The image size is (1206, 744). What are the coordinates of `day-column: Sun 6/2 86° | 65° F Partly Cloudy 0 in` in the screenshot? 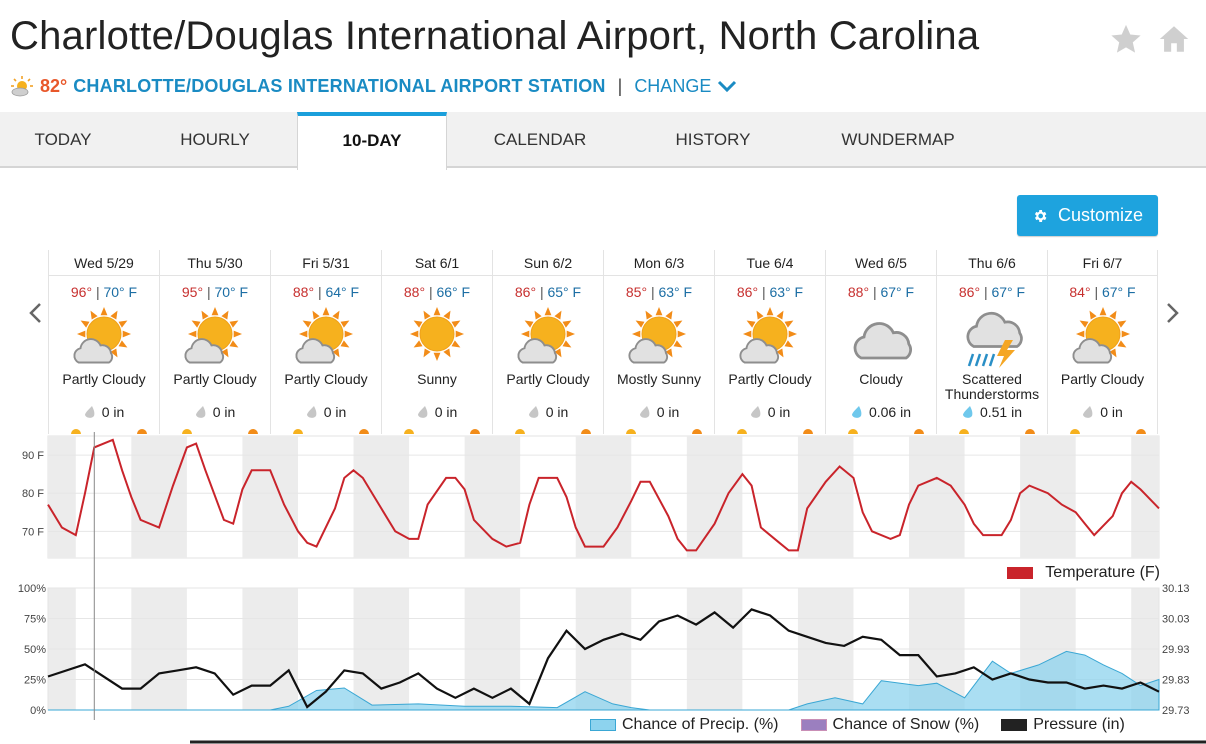 It's located at (547, 342).